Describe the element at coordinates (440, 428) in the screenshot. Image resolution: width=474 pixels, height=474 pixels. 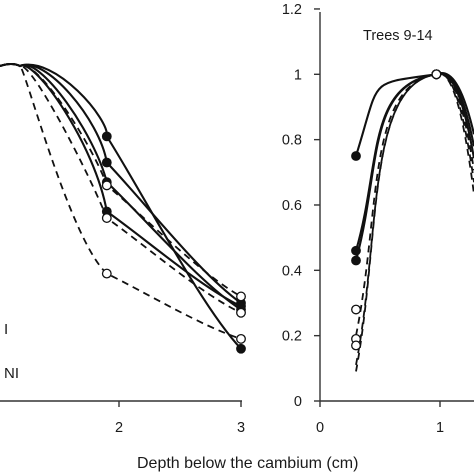
I see `right-x-tick-label: 1` at that location.